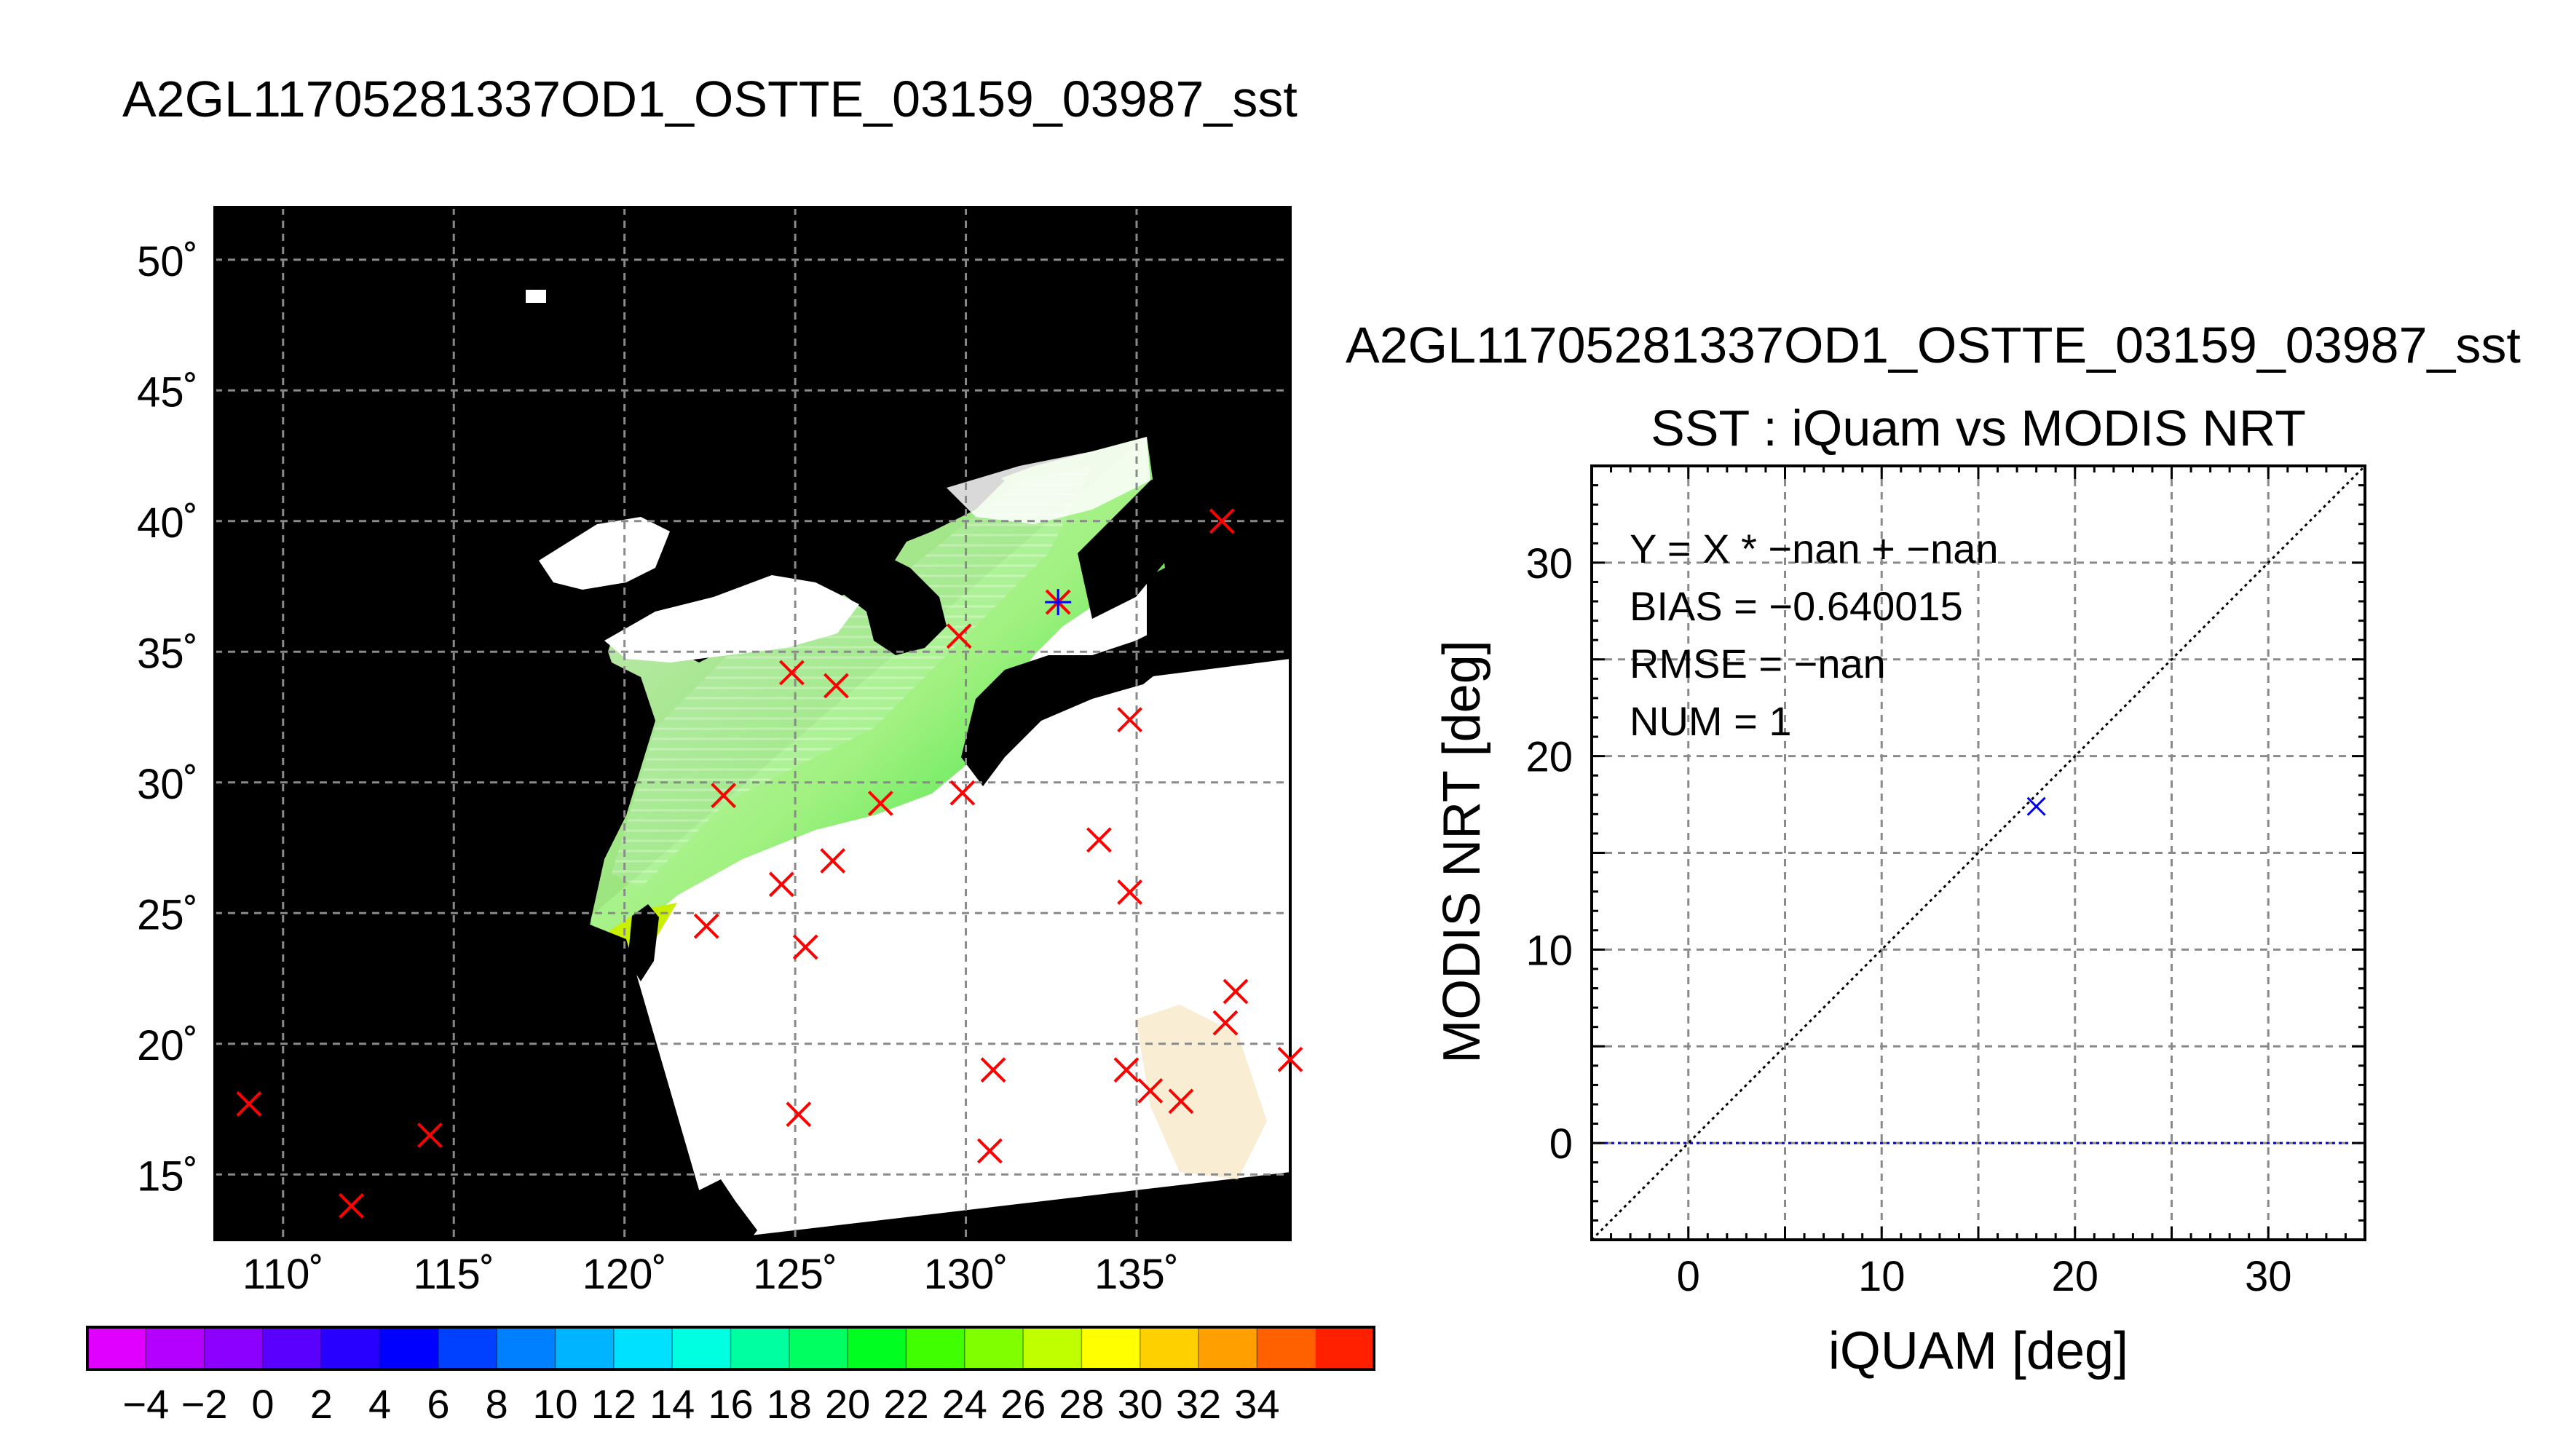 The width and height of the screenshot is (2555, 1456). I want to click on y-axis-label: MODIS NRT [deg], so click(1462, 852).